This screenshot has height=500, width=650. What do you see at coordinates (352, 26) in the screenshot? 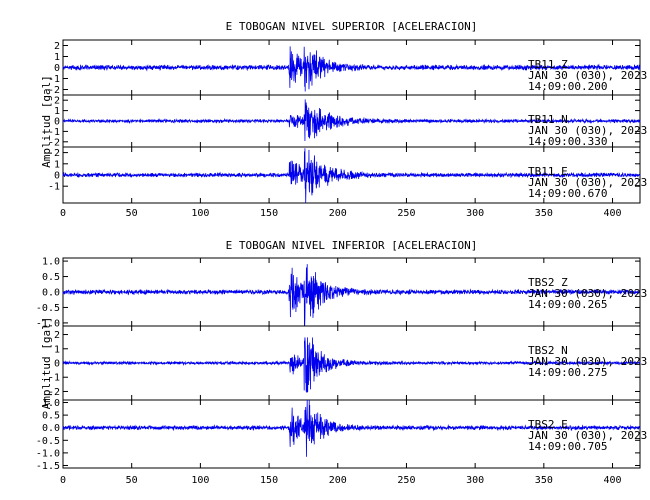
I see `panel-title: E TOBOGAN NIVEL SUPERIOR [ACELERACION]` at bounding box center [352, 26].